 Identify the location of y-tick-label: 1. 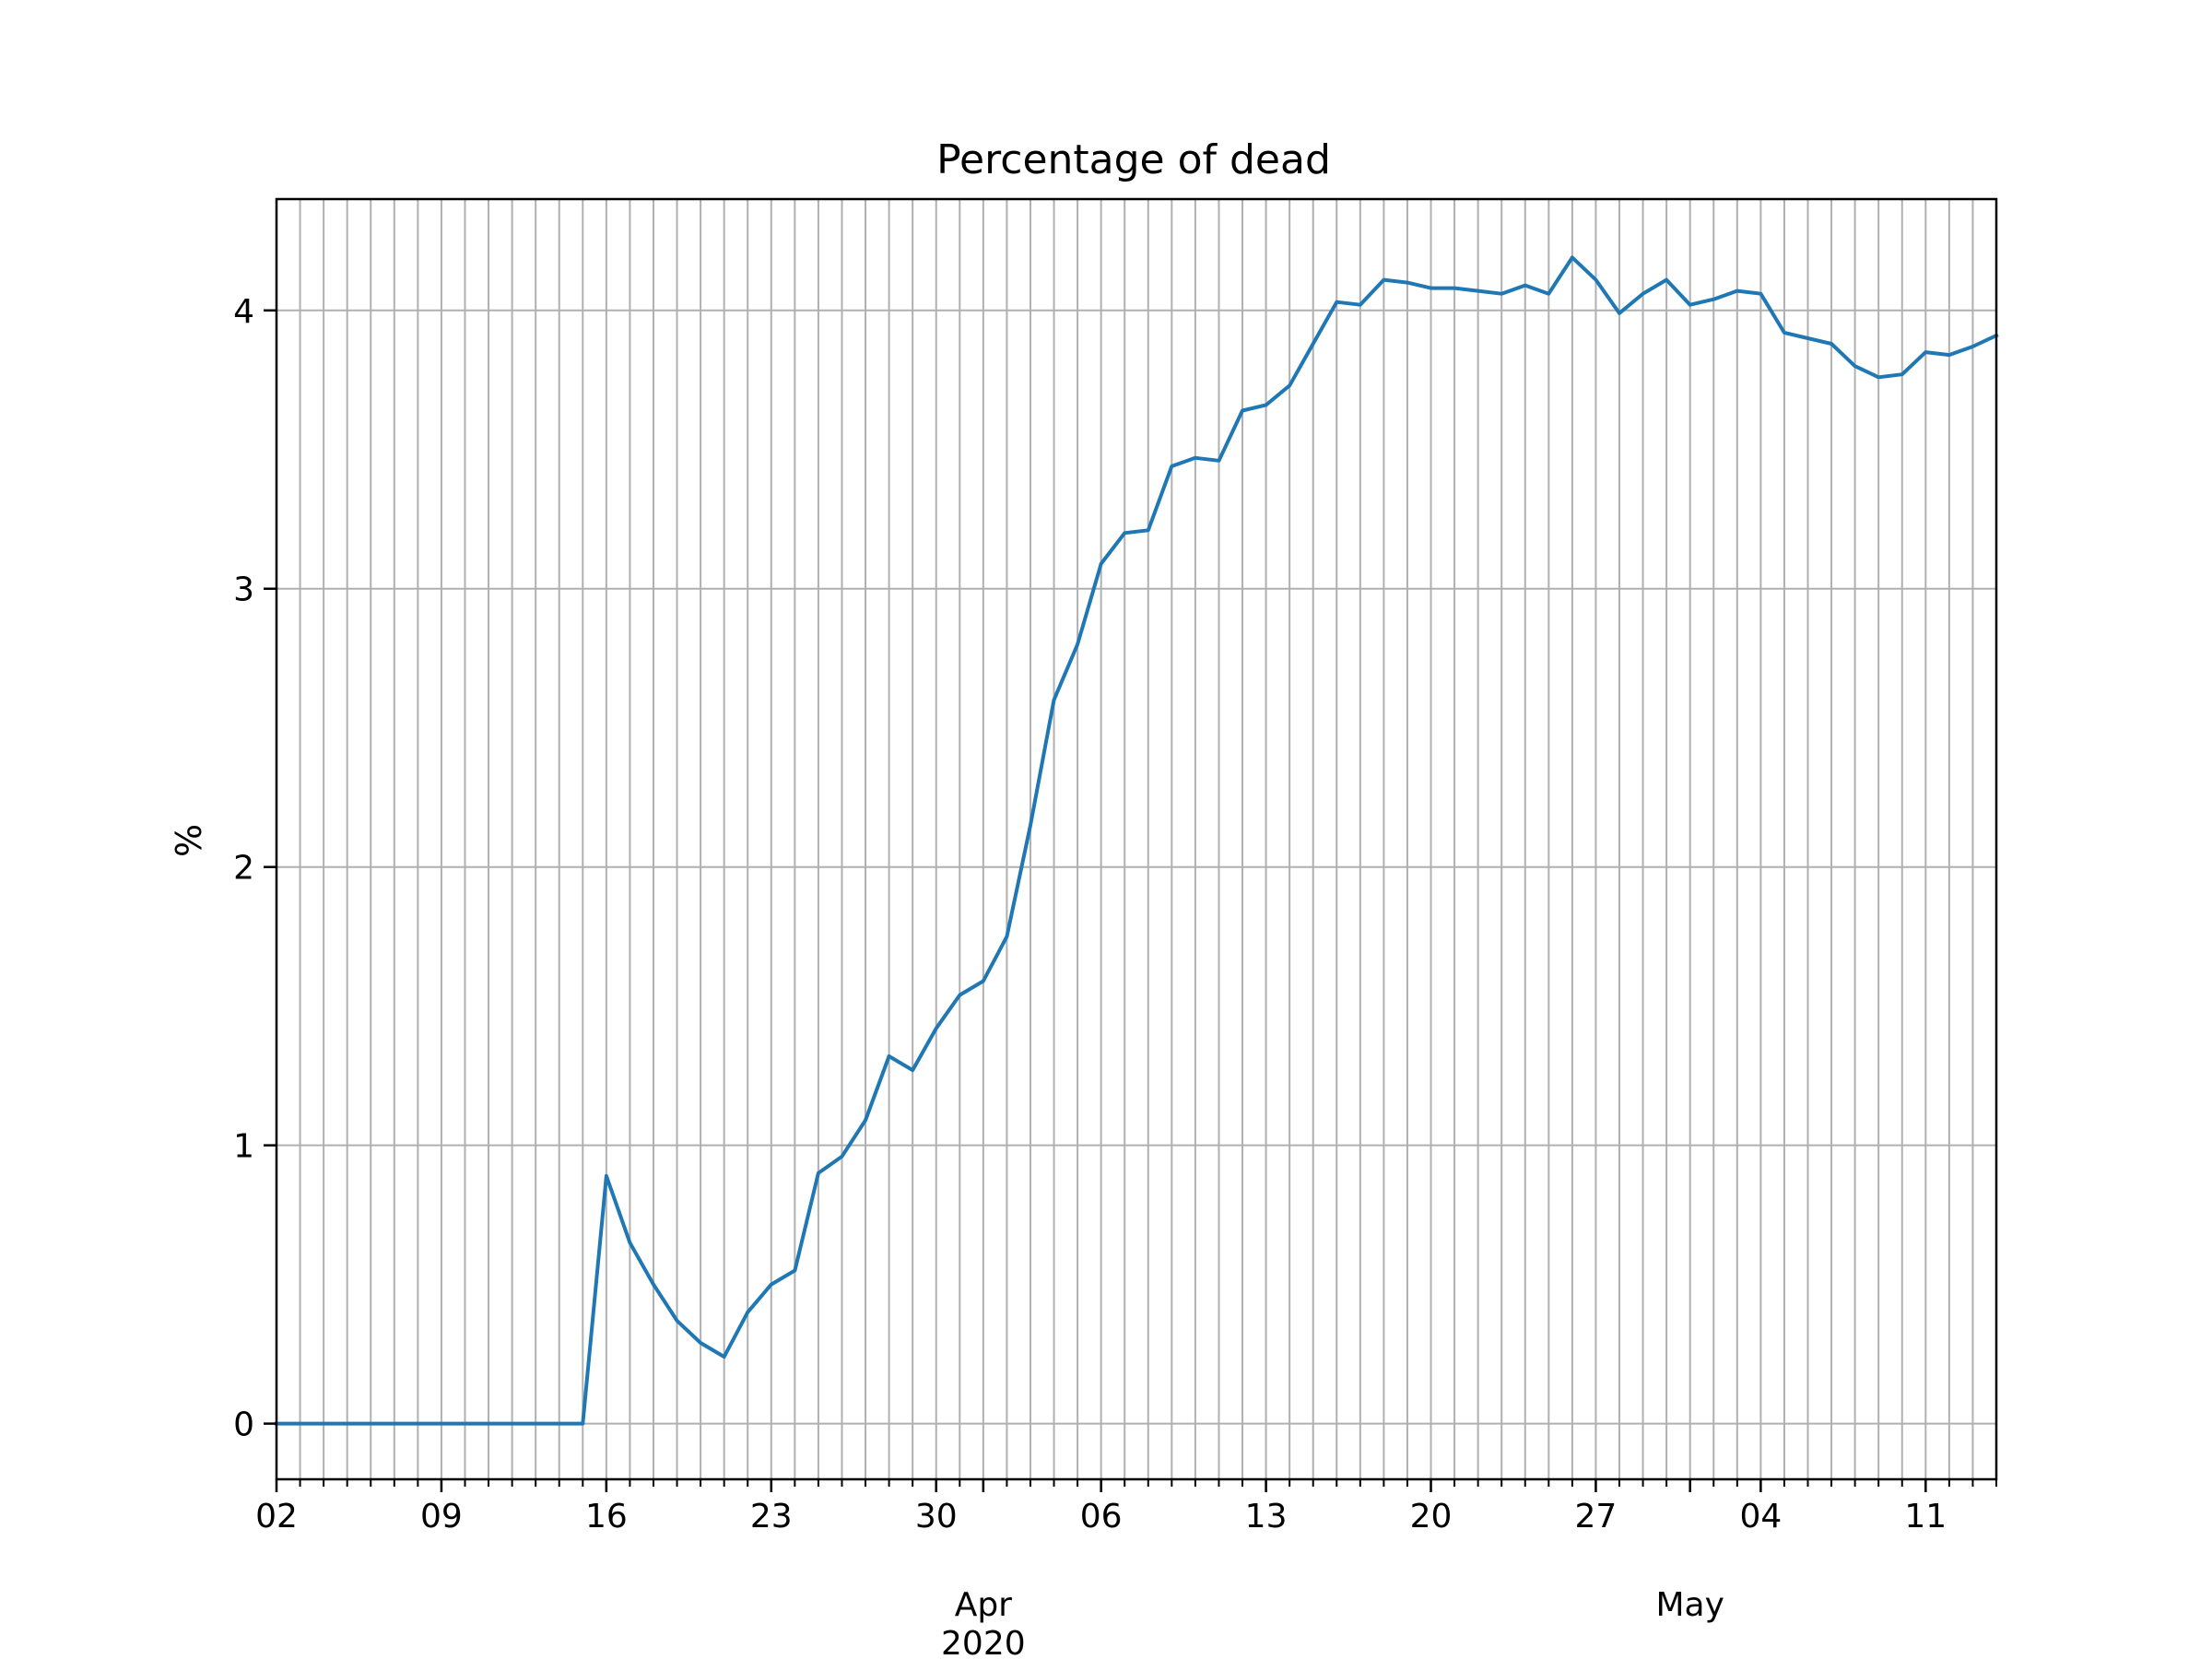
(243, 1147).